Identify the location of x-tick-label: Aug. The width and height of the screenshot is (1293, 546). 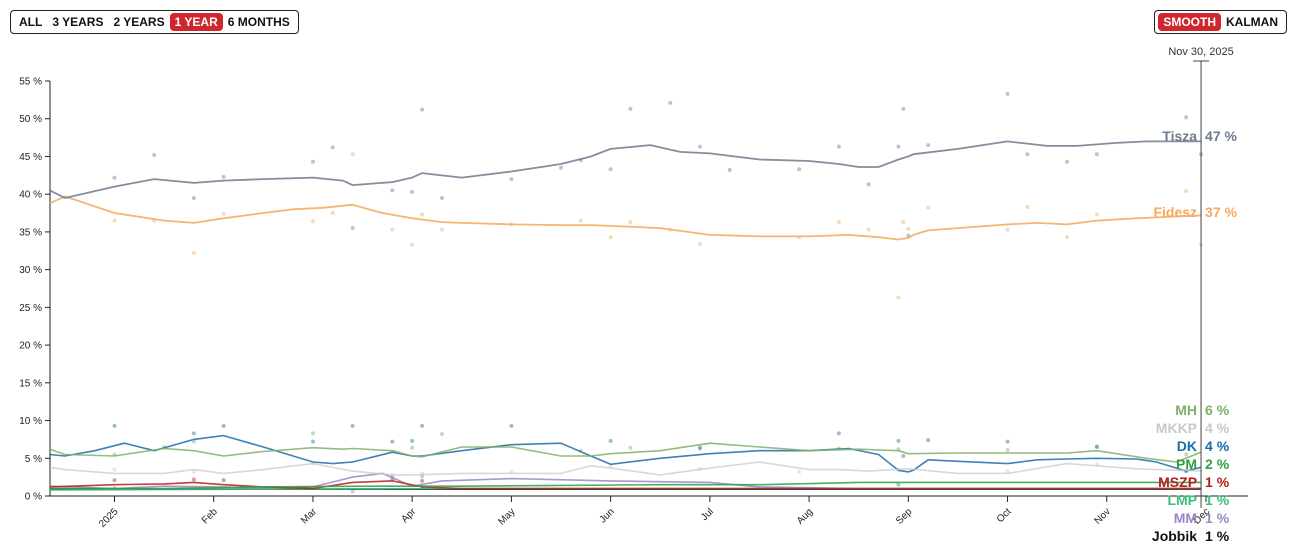
(805, 516).